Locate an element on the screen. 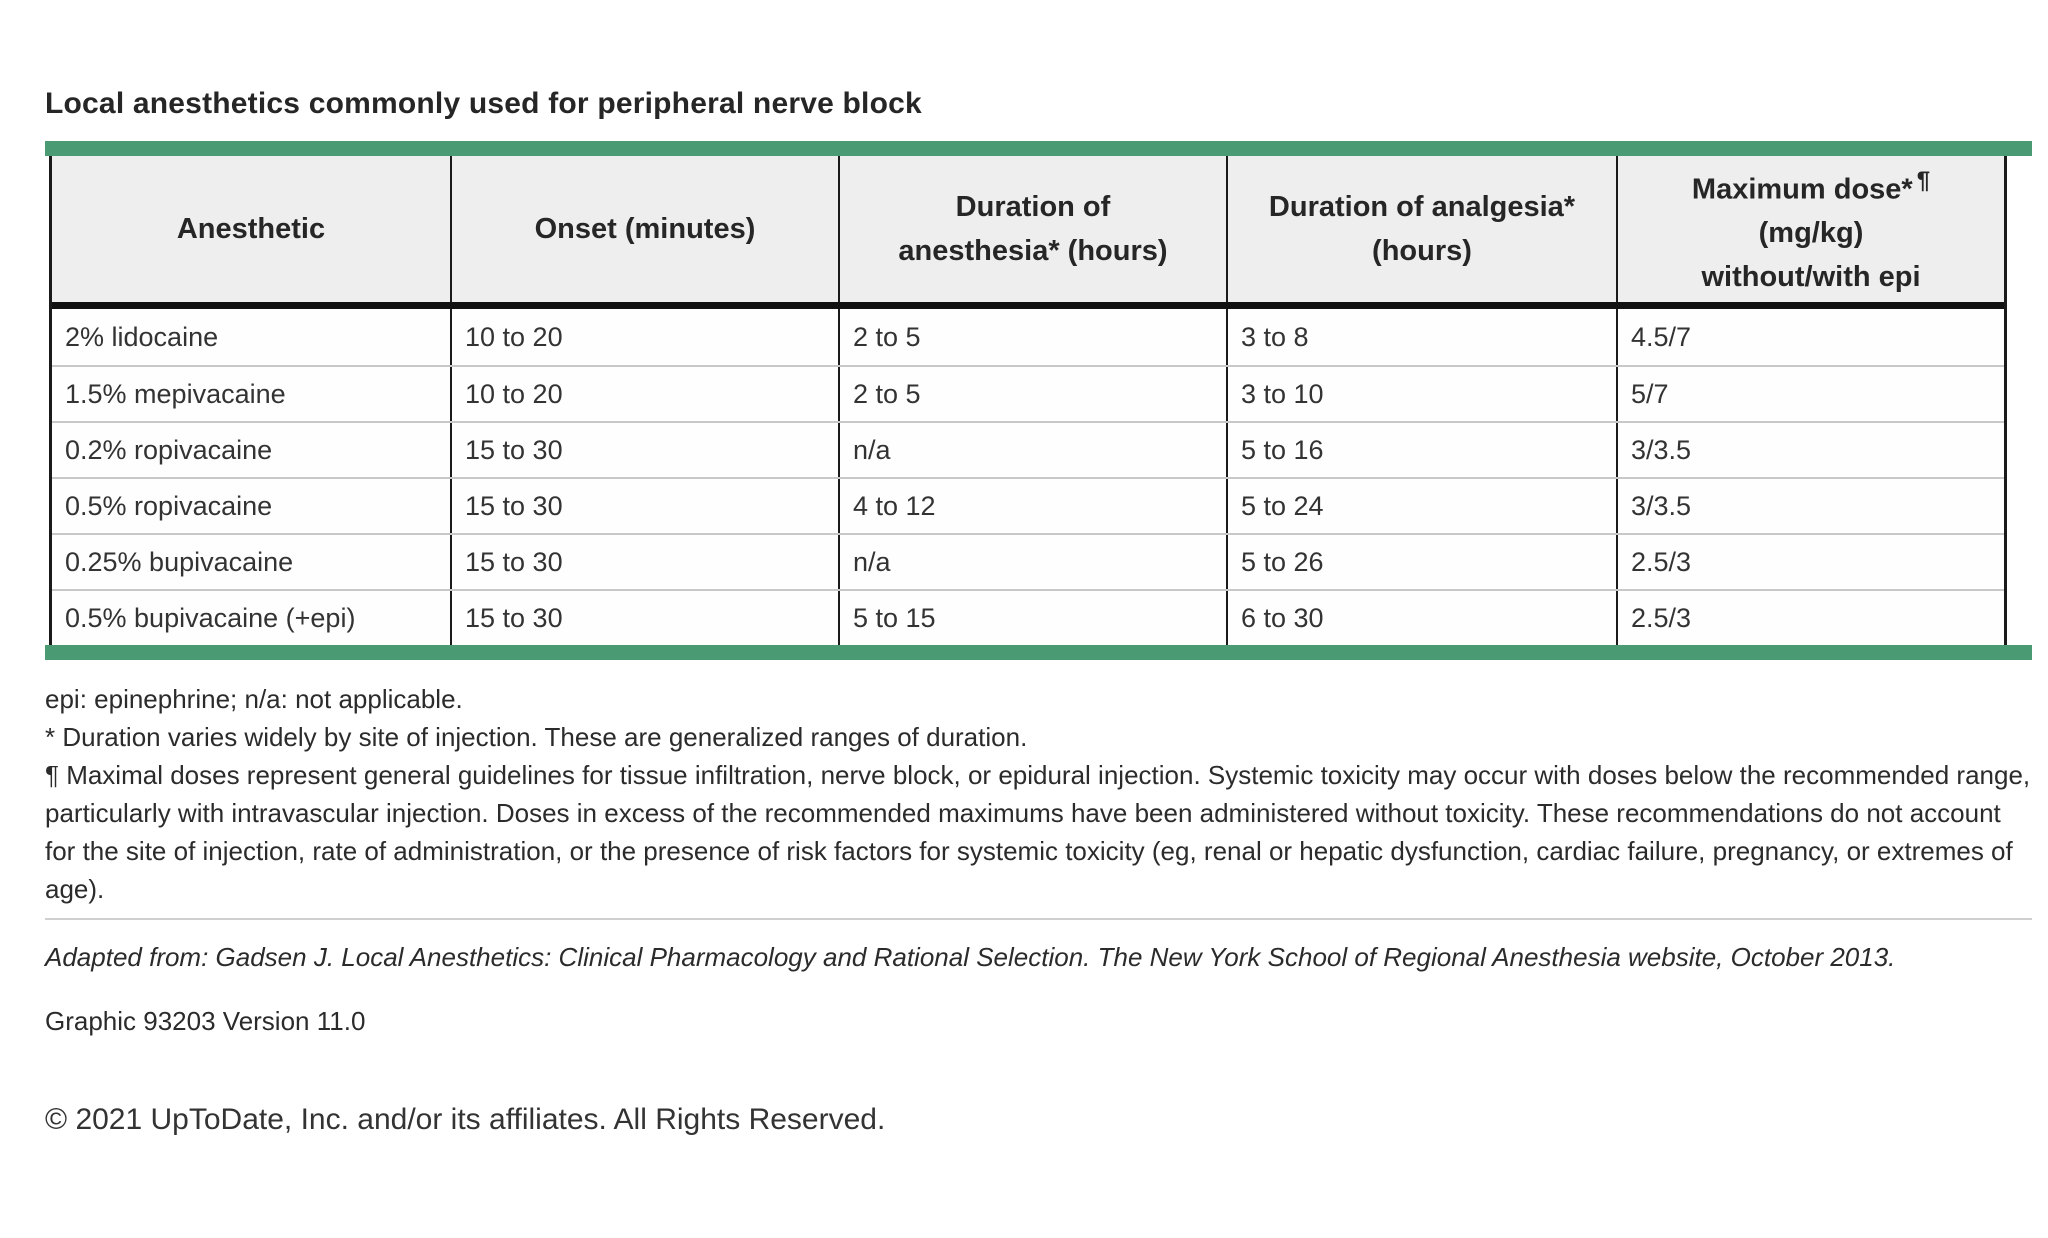  cell-duration-anesthesia: 4 to 12 is located at coordinates (1034, 506).